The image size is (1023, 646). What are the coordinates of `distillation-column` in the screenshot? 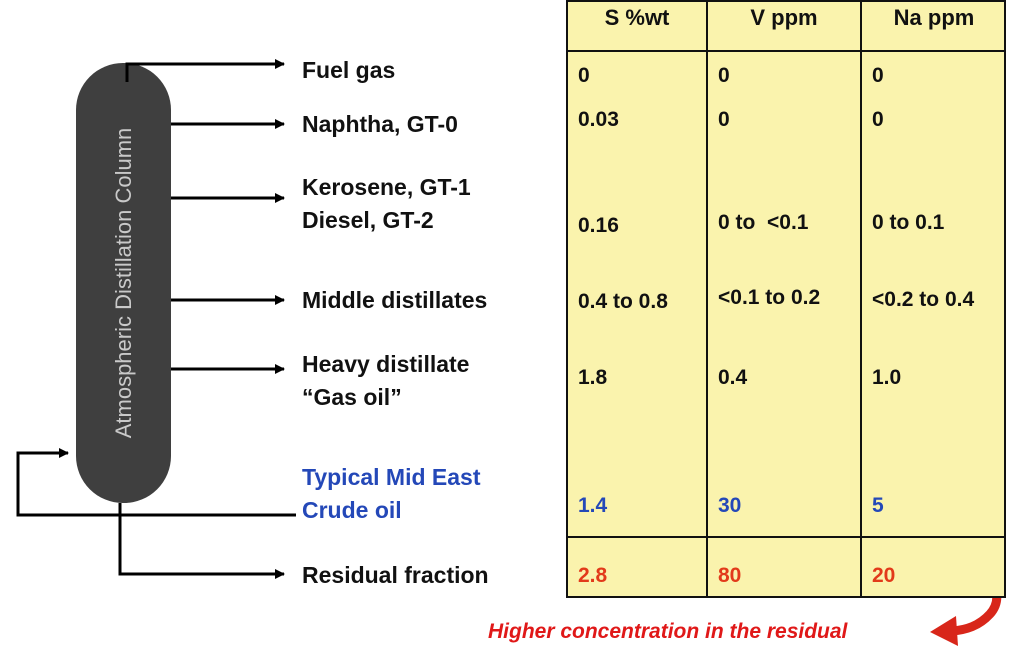 It's located at (123, 283).